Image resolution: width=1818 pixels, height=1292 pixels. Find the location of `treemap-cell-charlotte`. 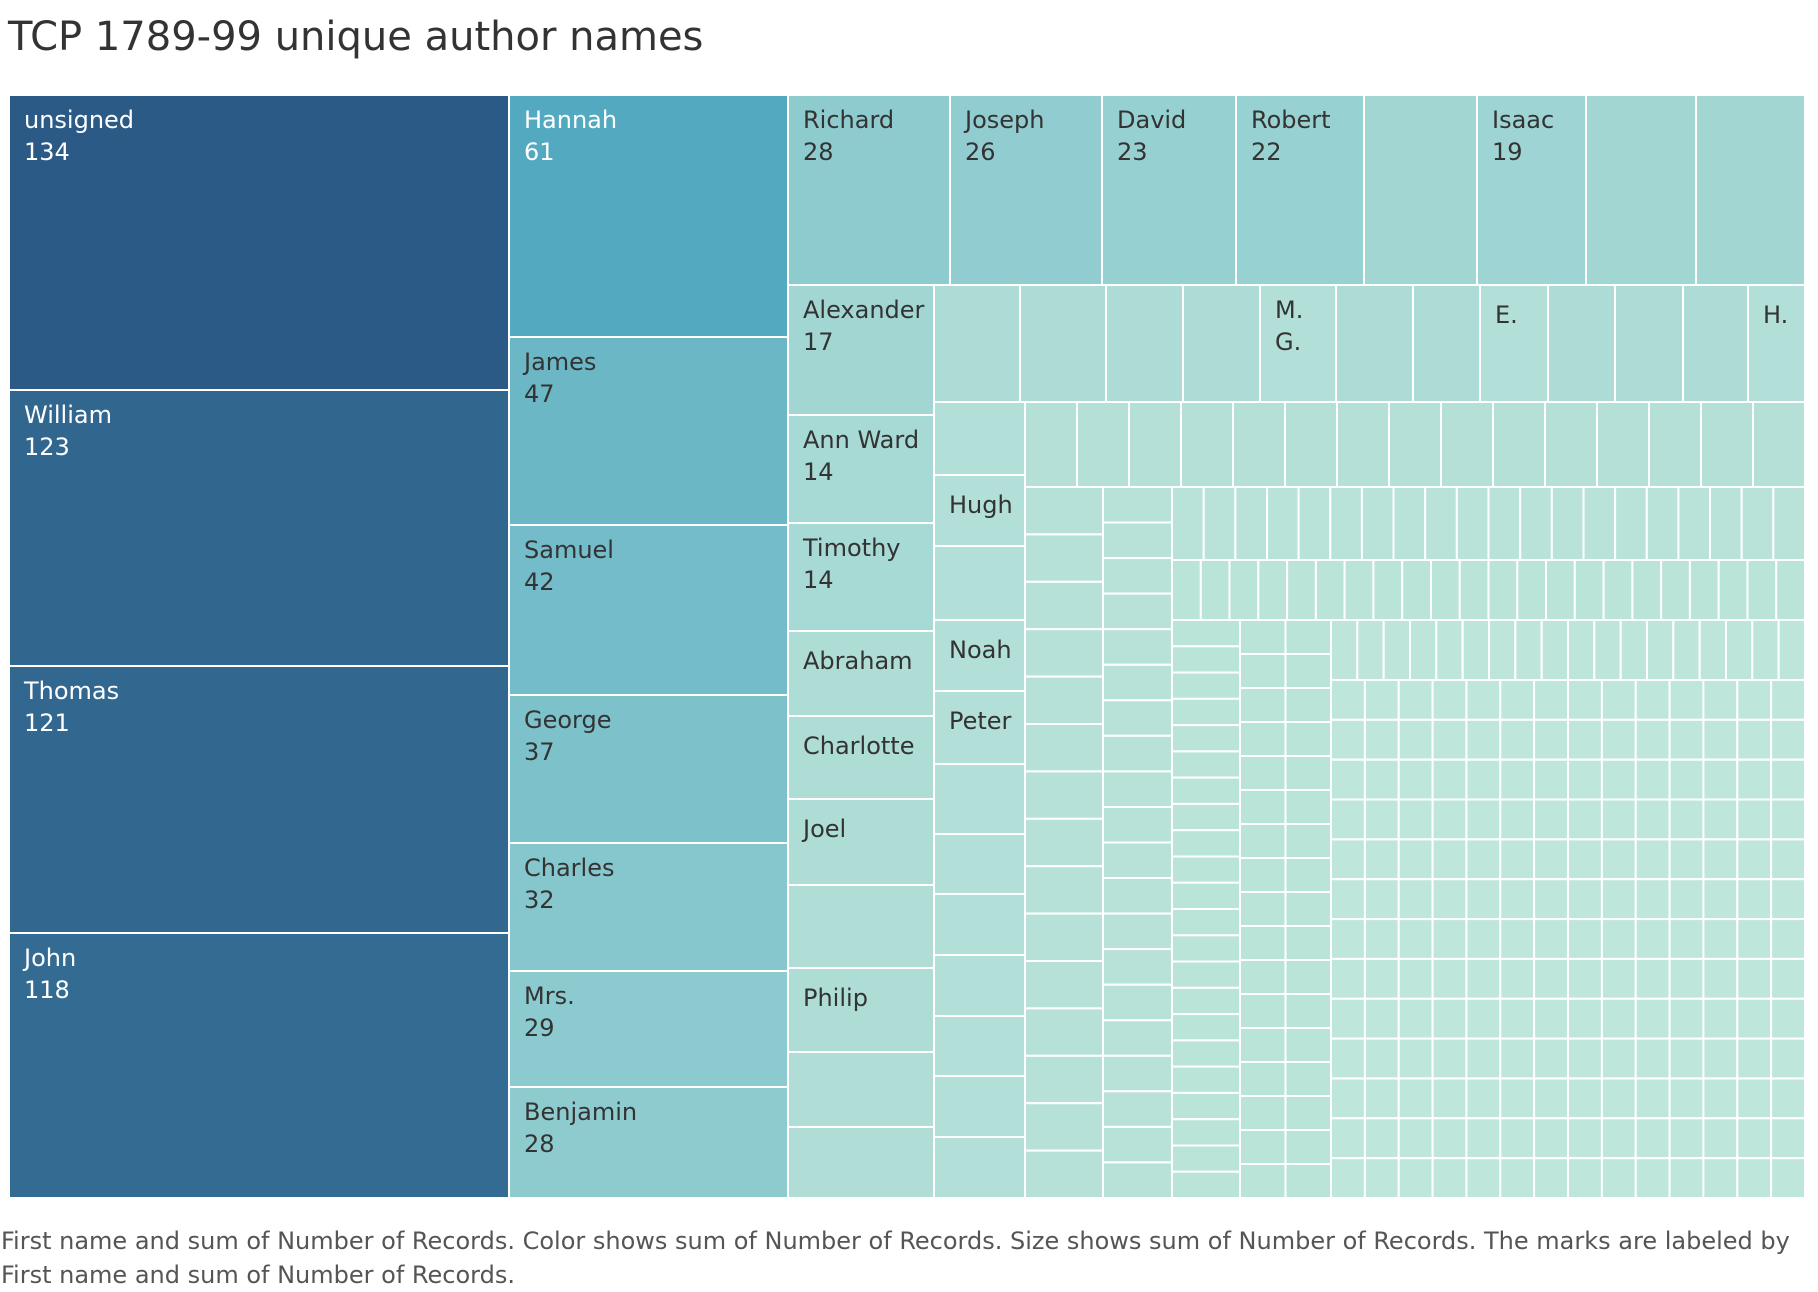

treemap-cell-charlotte is located at coordinates (861, 757).